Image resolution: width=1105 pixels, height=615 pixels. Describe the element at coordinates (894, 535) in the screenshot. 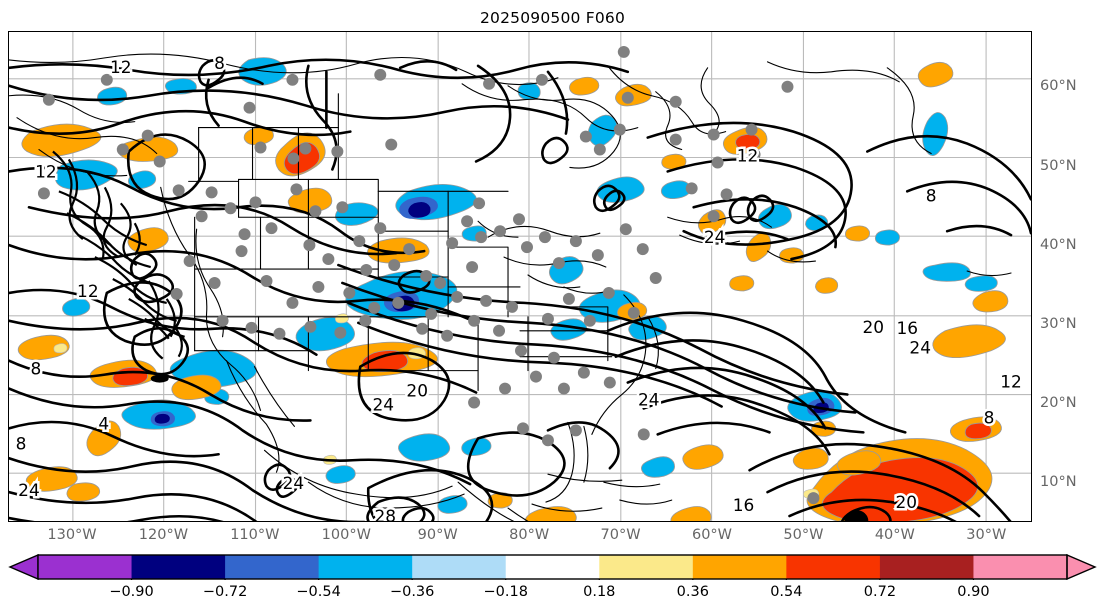

I see `longitude-tick-label: 40°W` at that location.